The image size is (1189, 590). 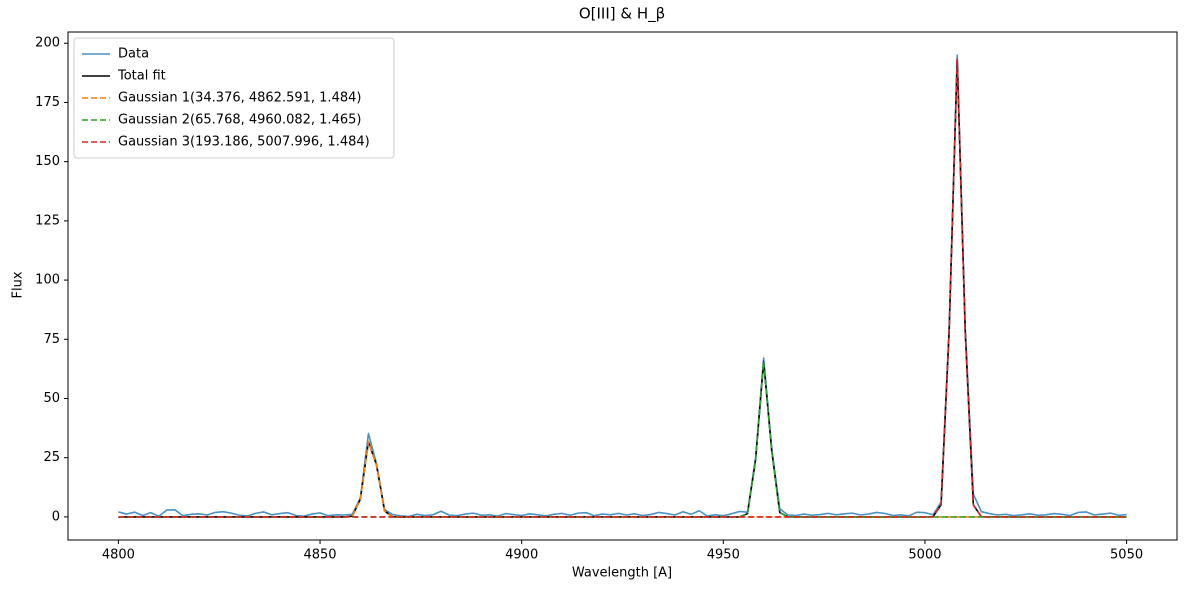 What do you see at coordinates (47, 220) in the screenshot?
I see `y-tick-label: 125` at bounding box center [47, 220].